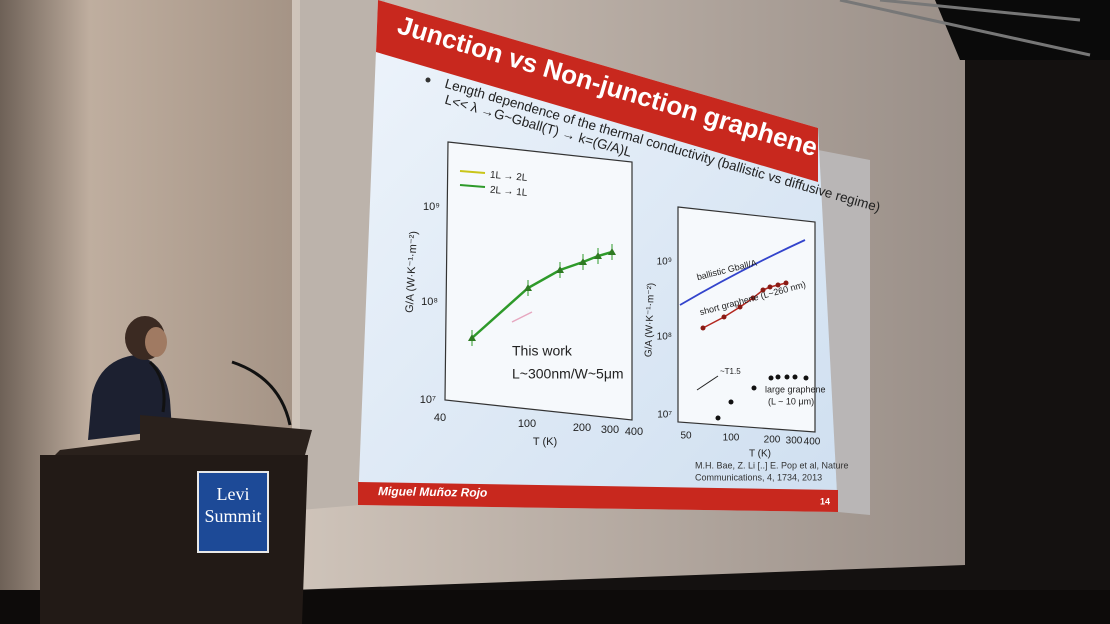 Image resolution: width=1110 pixels, height=624 pixels. I want to click on x-tick-label: 40, so click(440, 418).